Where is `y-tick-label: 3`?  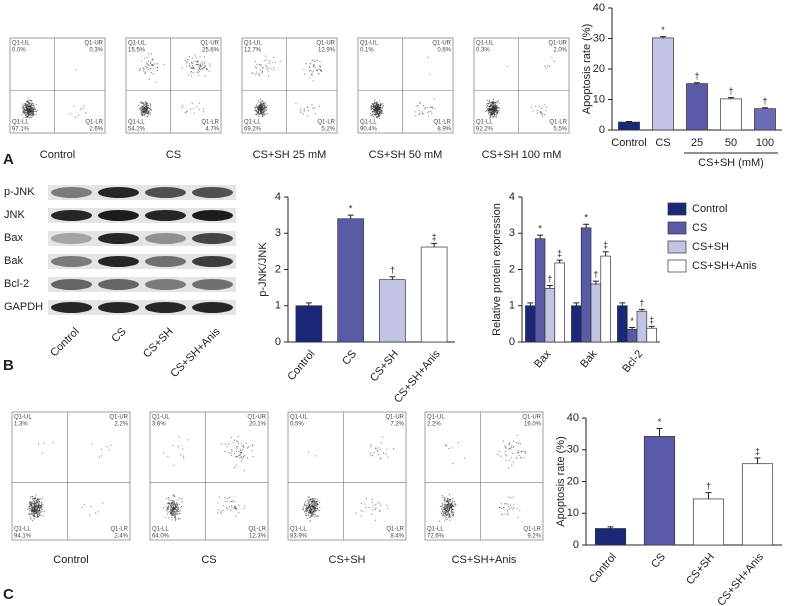
y-tick-label: 3 is located at coordinates (278, 233).